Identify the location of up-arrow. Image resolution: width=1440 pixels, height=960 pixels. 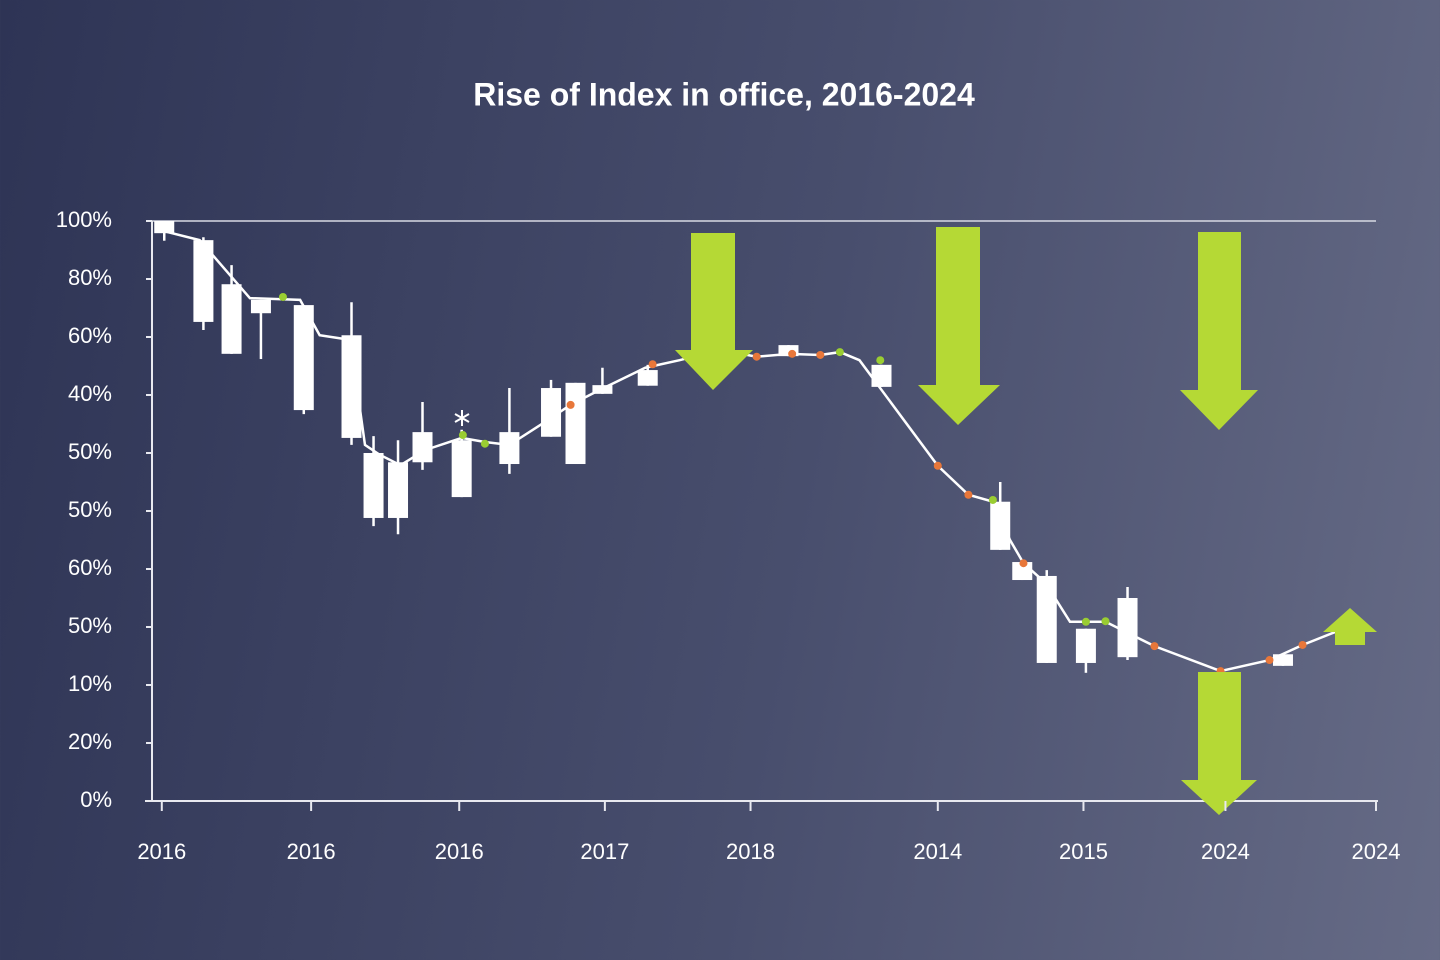
(1350, 626).